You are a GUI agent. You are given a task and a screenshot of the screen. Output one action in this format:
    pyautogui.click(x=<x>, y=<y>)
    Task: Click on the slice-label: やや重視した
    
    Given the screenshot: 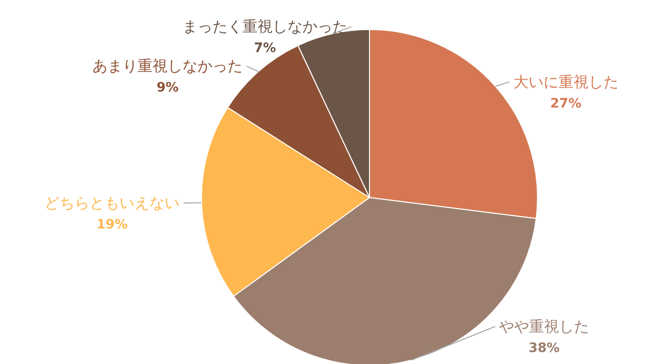 What is the action you would take?
    pyautogui.click(x=544, y=327)
    